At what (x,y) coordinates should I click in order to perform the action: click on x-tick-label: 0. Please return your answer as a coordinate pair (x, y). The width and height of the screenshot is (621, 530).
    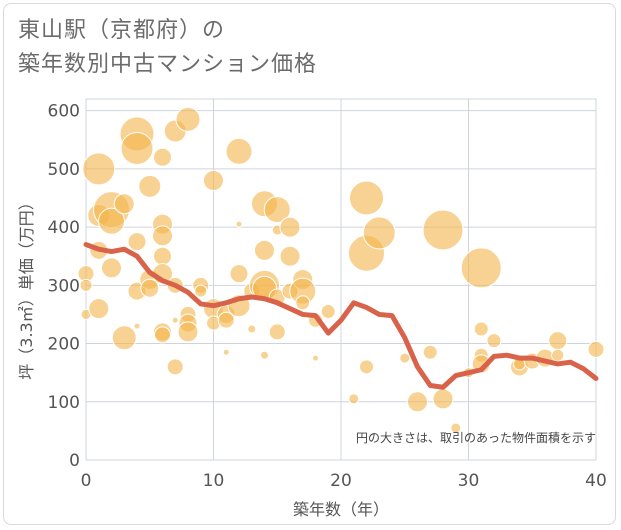
    Looking at the image, I should click on (86, 481).